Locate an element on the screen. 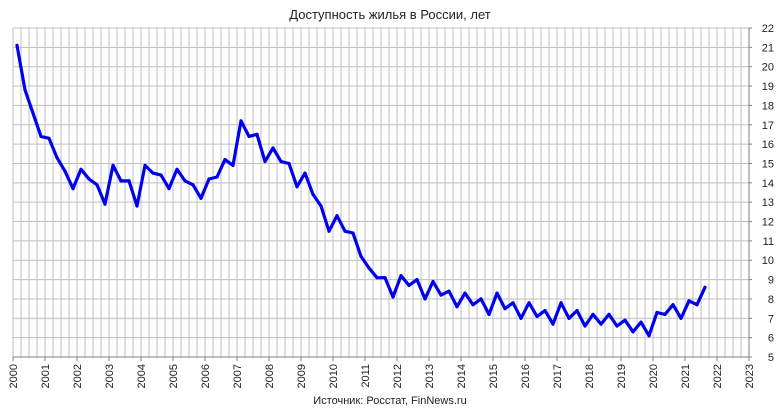 The image size is (780, 412). x-tick-label: 2006 is located at coordinates (206, 376).